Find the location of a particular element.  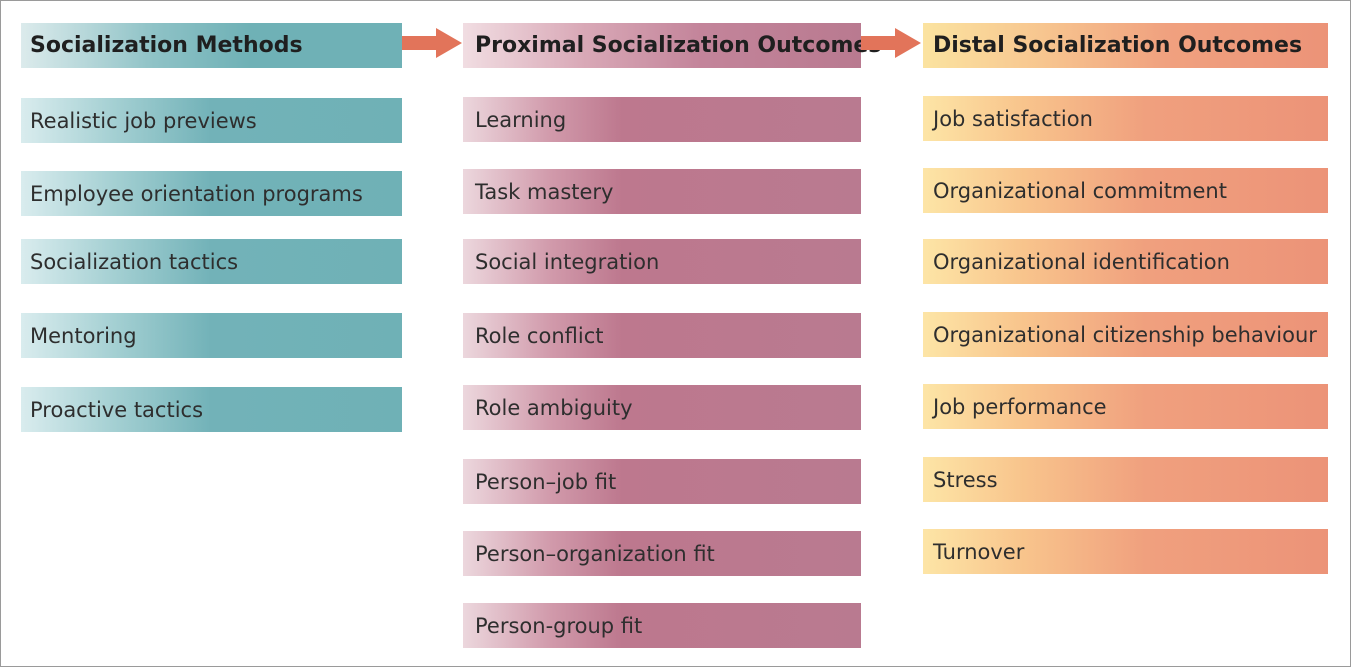

proximal-item: Role conflict is located at coordinates (662, 335).